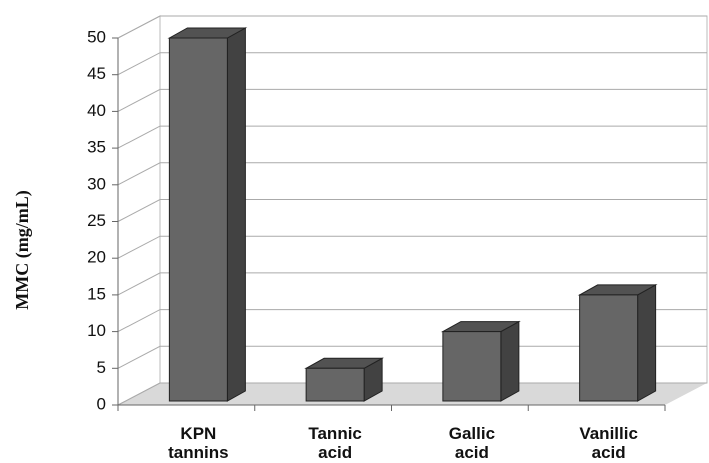 Image resolution: width=709 pixels, height=463 pixels. Describe the element at coordinates (22, 249) in the screenshot. I see `y-axis-label: MMC (mg/mL)` at that location.